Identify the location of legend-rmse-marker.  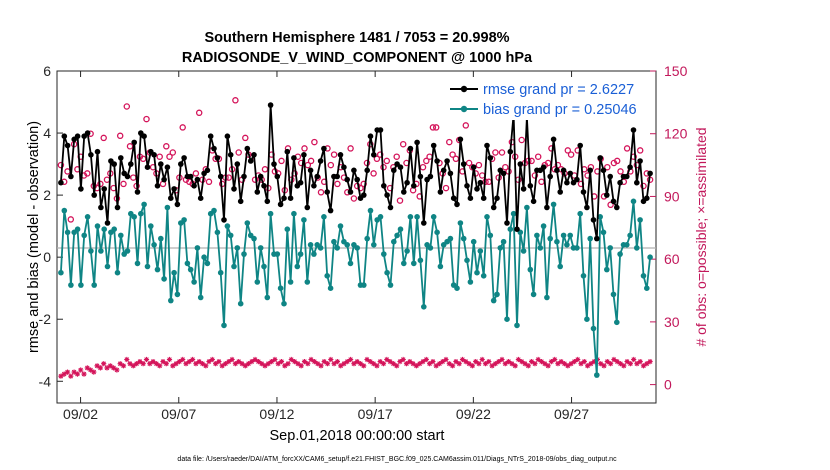
(464, 89).